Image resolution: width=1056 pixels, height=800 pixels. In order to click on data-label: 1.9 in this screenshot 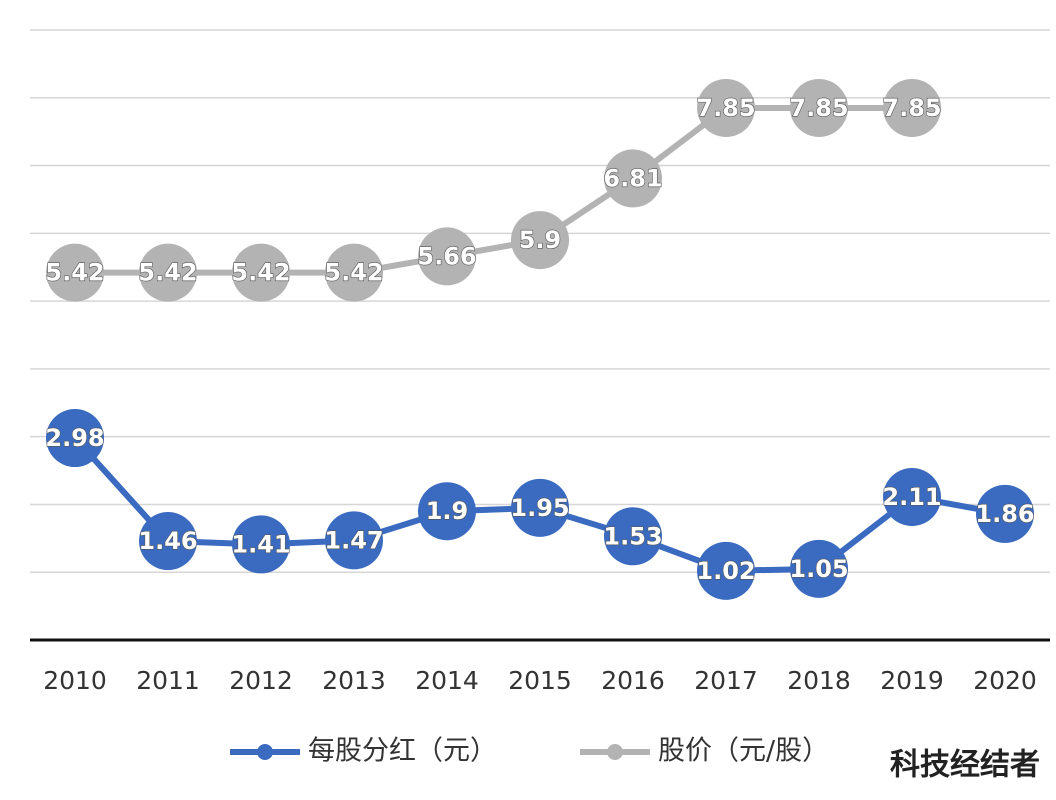, I will do `click(447, 511)`.